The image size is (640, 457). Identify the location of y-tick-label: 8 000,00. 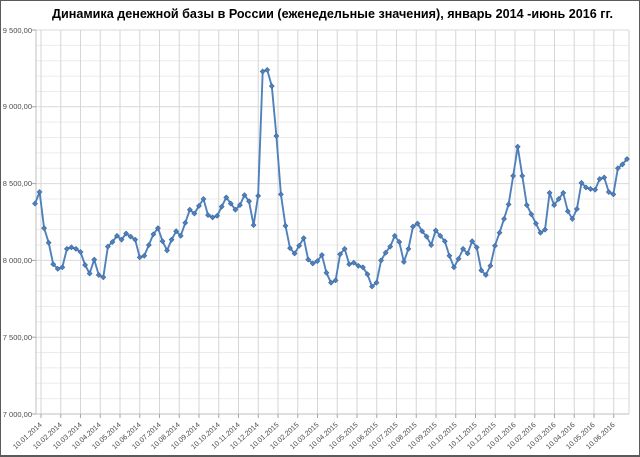
(17, 260).